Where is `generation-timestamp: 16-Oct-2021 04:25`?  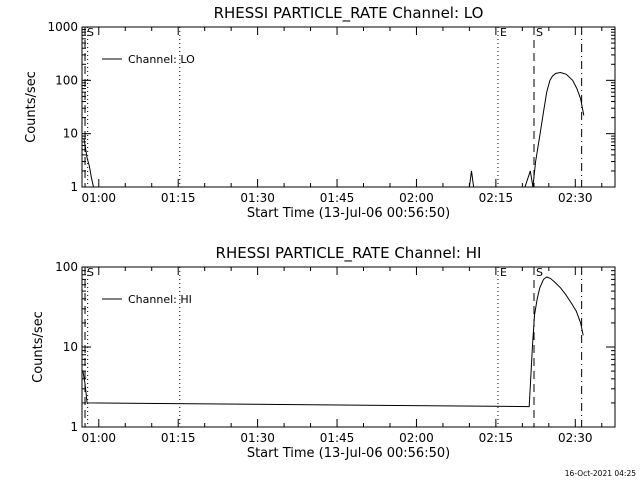
generation-timestamp: 16-Oct-2021 04:25 is located at coordinates (600, 473).